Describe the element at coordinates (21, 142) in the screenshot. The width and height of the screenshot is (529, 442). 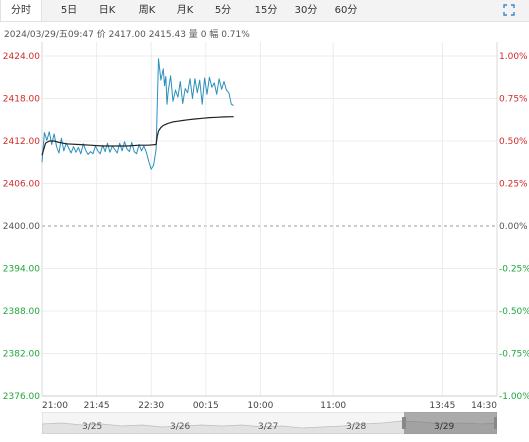
I see `y-tick-label: 2412.00` at that location.